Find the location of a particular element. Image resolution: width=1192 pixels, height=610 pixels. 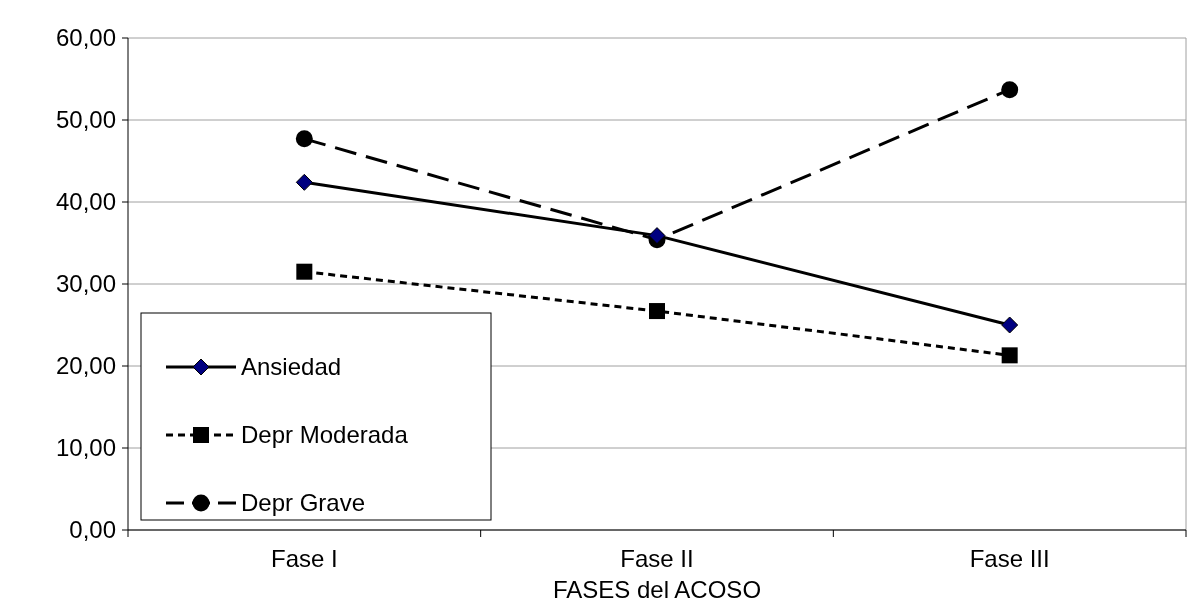

x-tick-label: Fase II is located at coordinates (657, 558).